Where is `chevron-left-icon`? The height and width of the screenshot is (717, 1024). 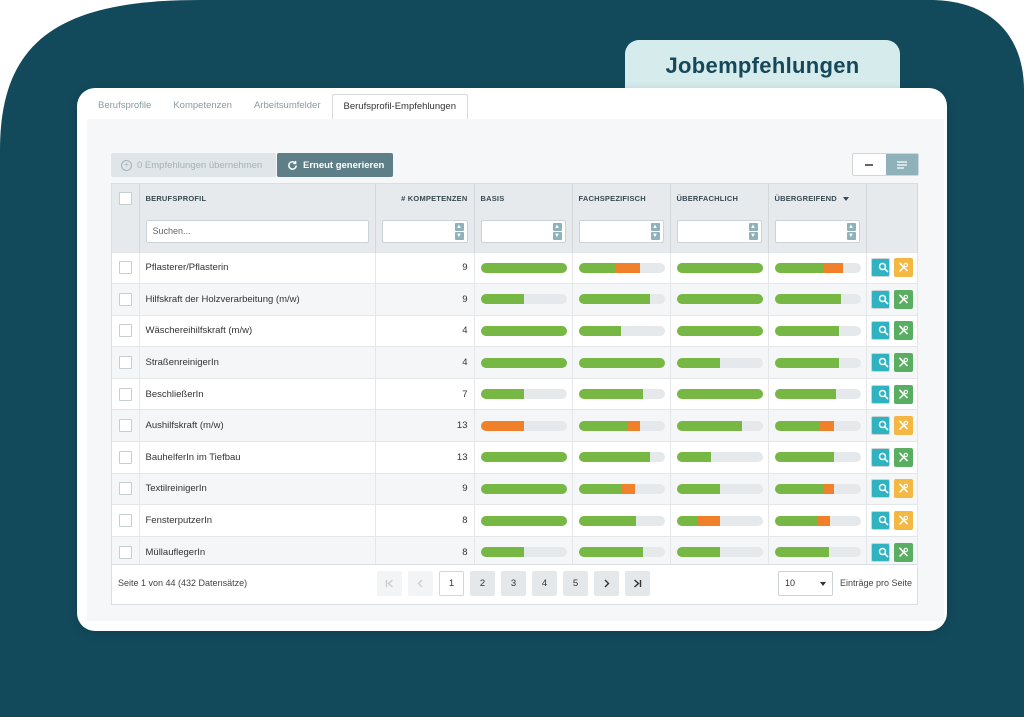
chevron-left-icon is located at coordinates (420, 583).